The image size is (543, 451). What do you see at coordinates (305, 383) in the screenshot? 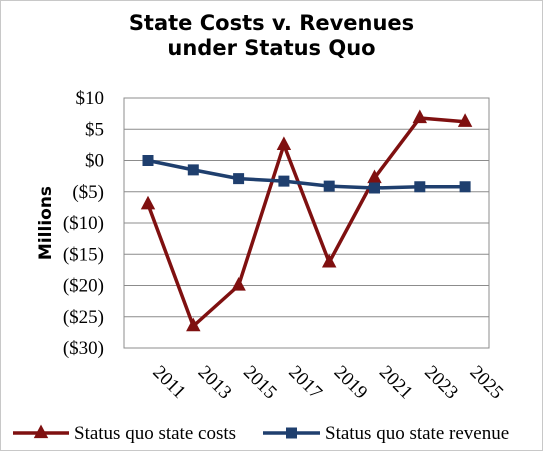
I see `x-tick-label: 2017` at bounding box center [305, 383].